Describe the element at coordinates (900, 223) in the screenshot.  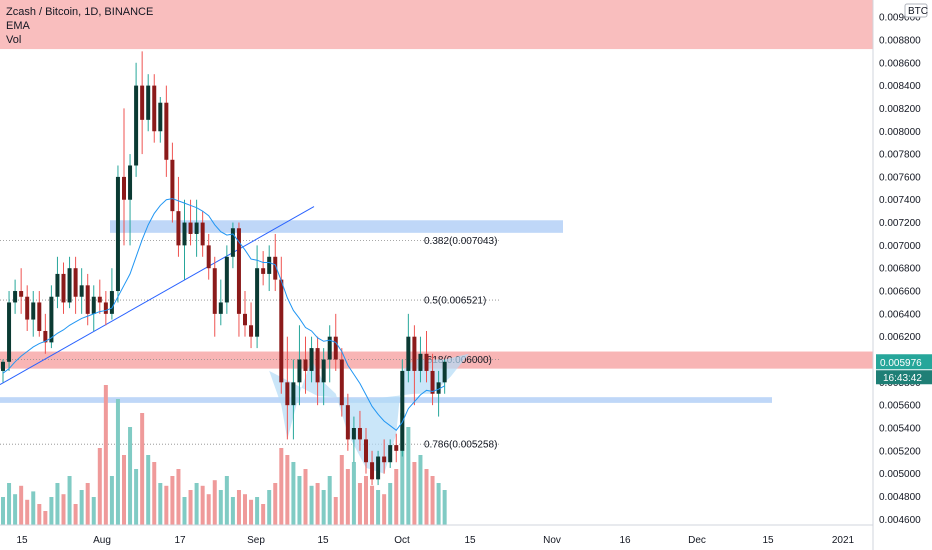
I see `y-tick-label: 0.007200` at that location.